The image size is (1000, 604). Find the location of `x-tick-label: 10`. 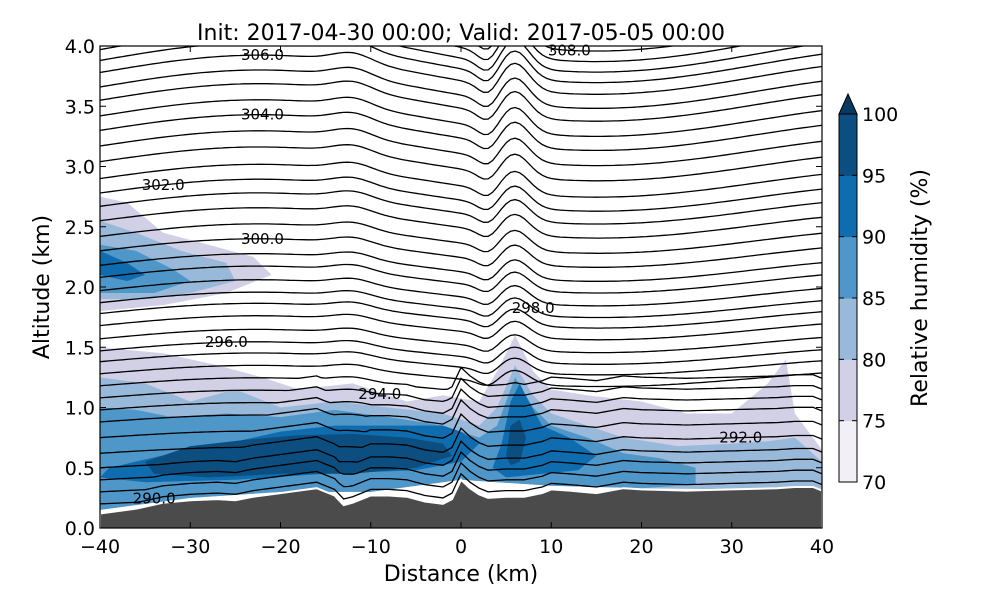

x-tick-label: 10 is located at coordinates (551, 547).